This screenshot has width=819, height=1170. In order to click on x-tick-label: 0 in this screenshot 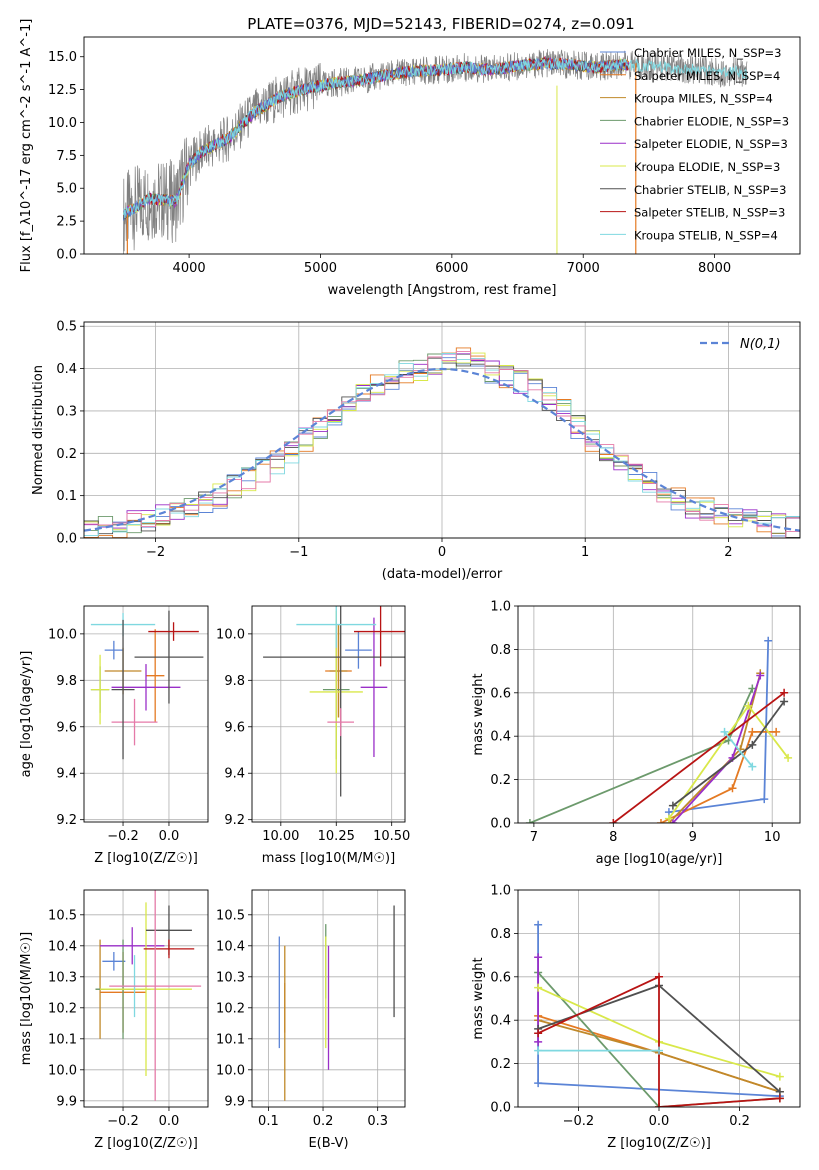, I will do `click(442, 552)`.